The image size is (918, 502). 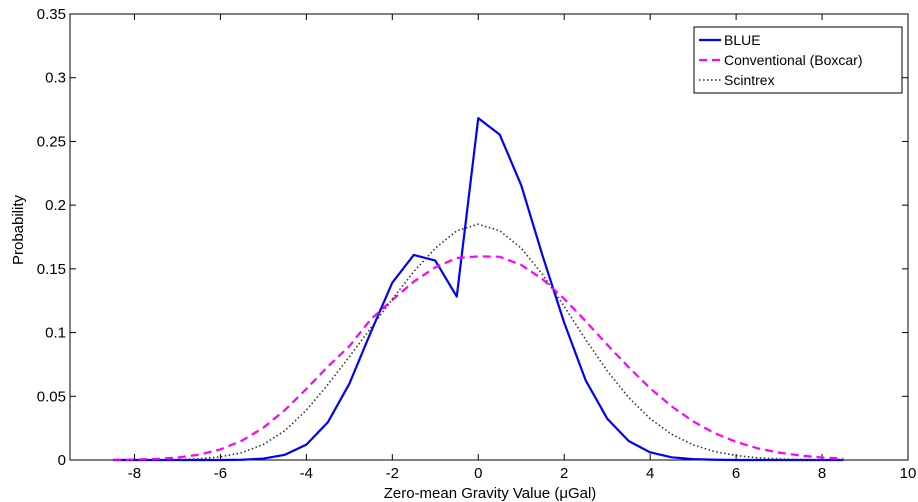 I want to click on y-tick-label: 0.25, so click(x=51, y=141).